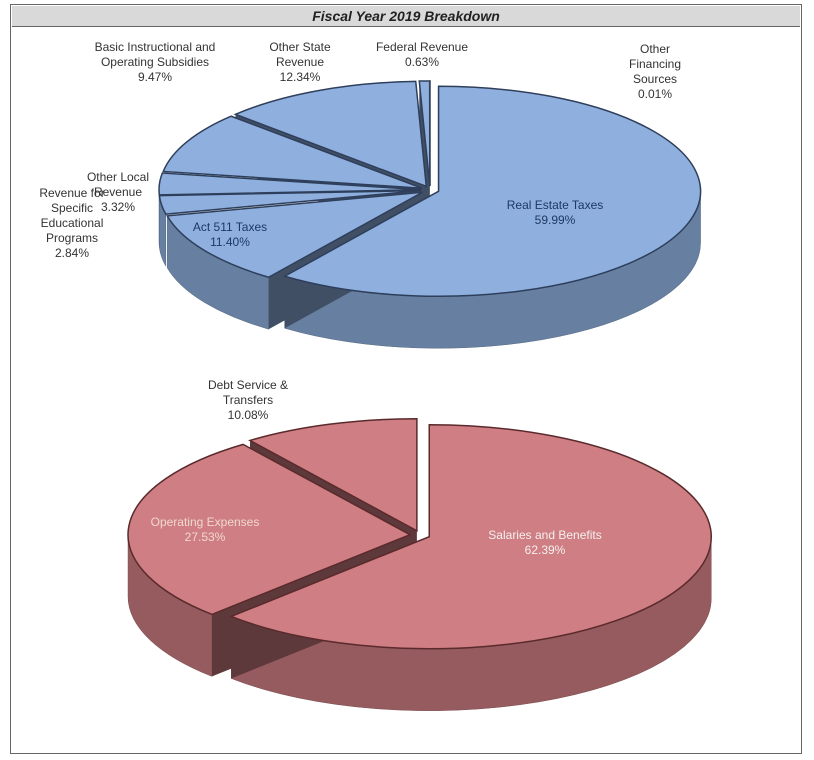 The width and height of the screenshot is (814, 760). I want to click on slice-label: Act 511 Taxes 11.40%, so click(230, 235).